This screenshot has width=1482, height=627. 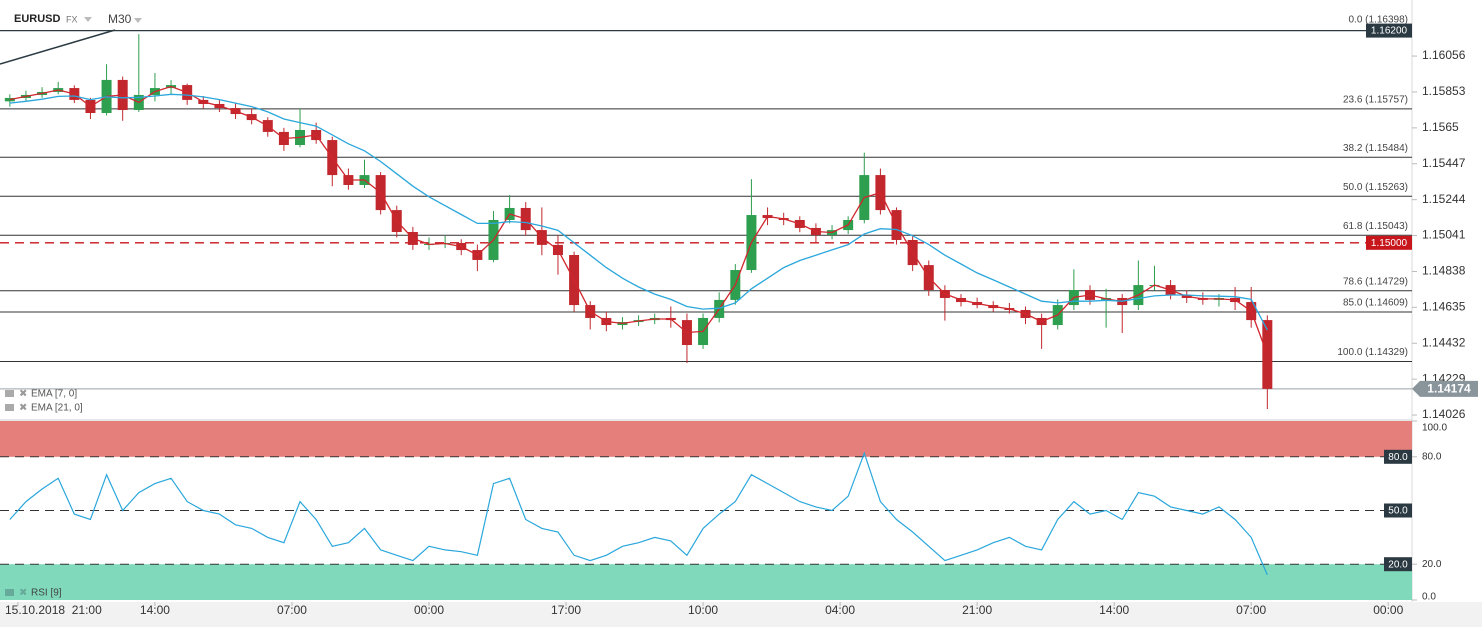 I want to click on market: FX, so click(x=72, y=19).